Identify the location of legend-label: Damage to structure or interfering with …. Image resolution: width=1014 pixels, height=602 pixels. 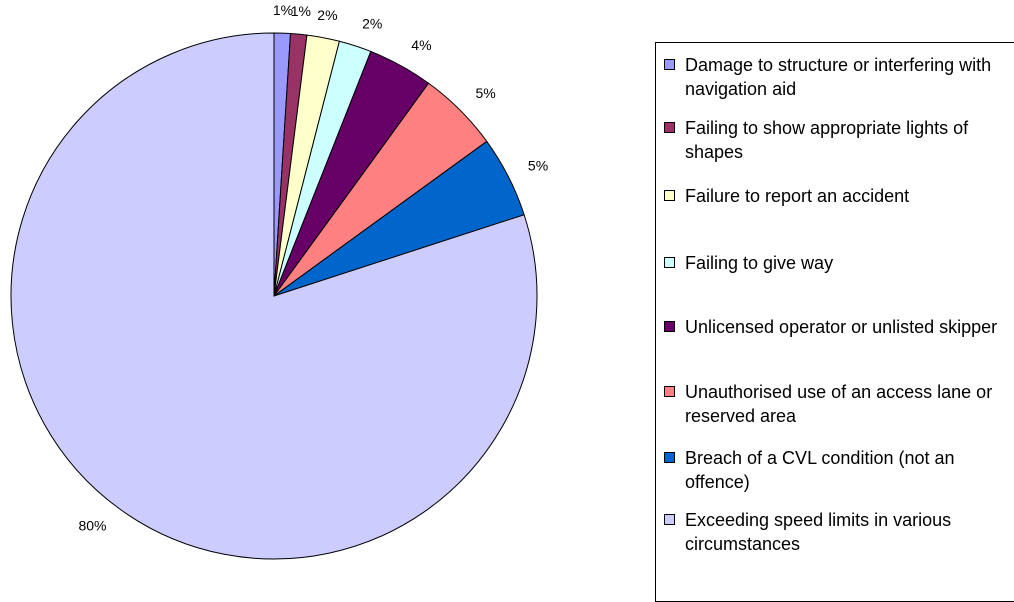
(838, 77).